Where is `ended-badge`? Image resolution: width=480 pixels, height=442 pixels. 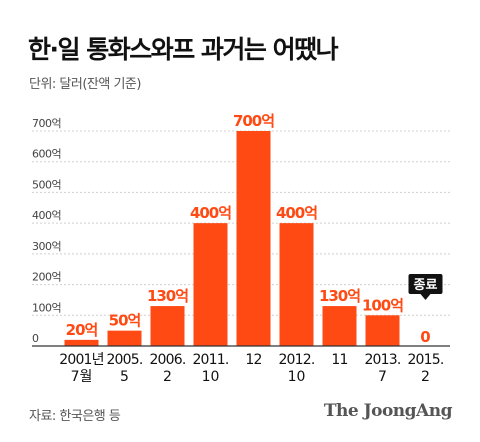
ended-badge is located at coordinates (425, 284).